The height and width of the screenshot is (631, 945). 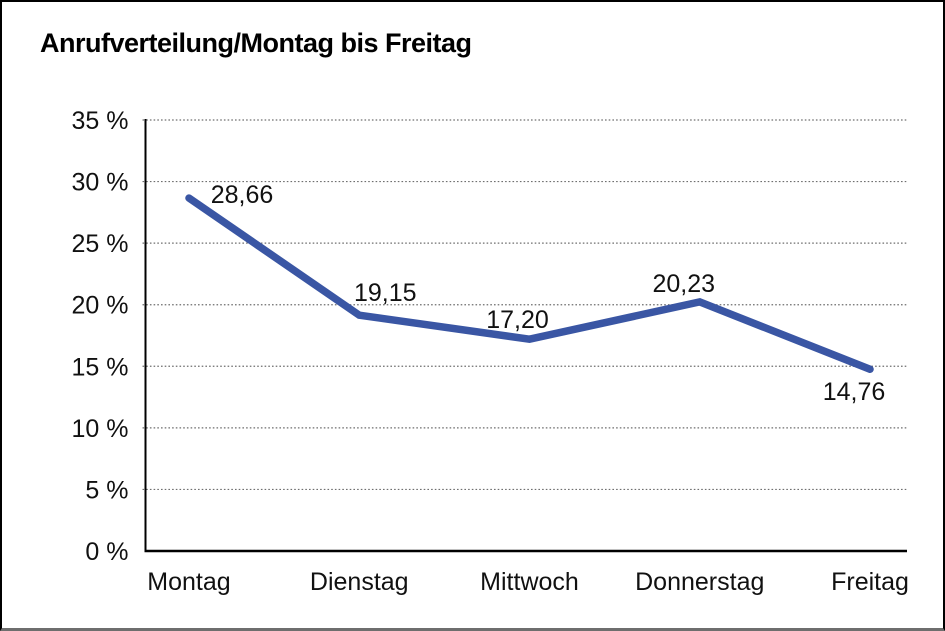 I want to click on x-tick-label: Montag, so click(x=188, y=582).